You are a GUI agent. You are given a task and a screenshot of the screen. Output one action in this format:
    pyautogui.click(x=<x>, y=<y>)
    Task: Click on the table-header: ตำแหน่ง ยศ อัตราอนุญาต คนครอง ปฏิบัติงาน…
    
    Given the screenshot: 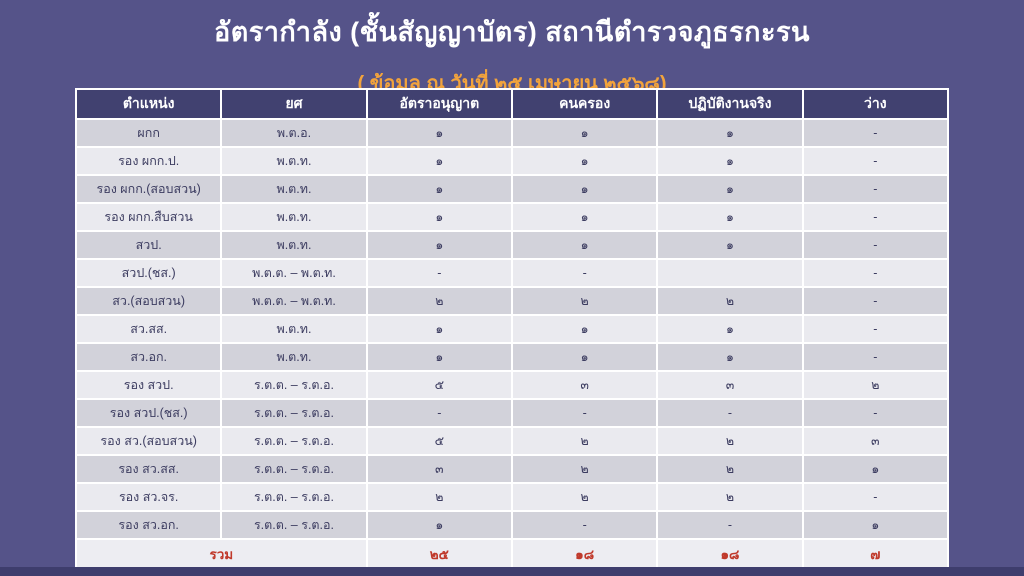 What is the action you would take?
    pyautogui.click(x=512, y=104)
    